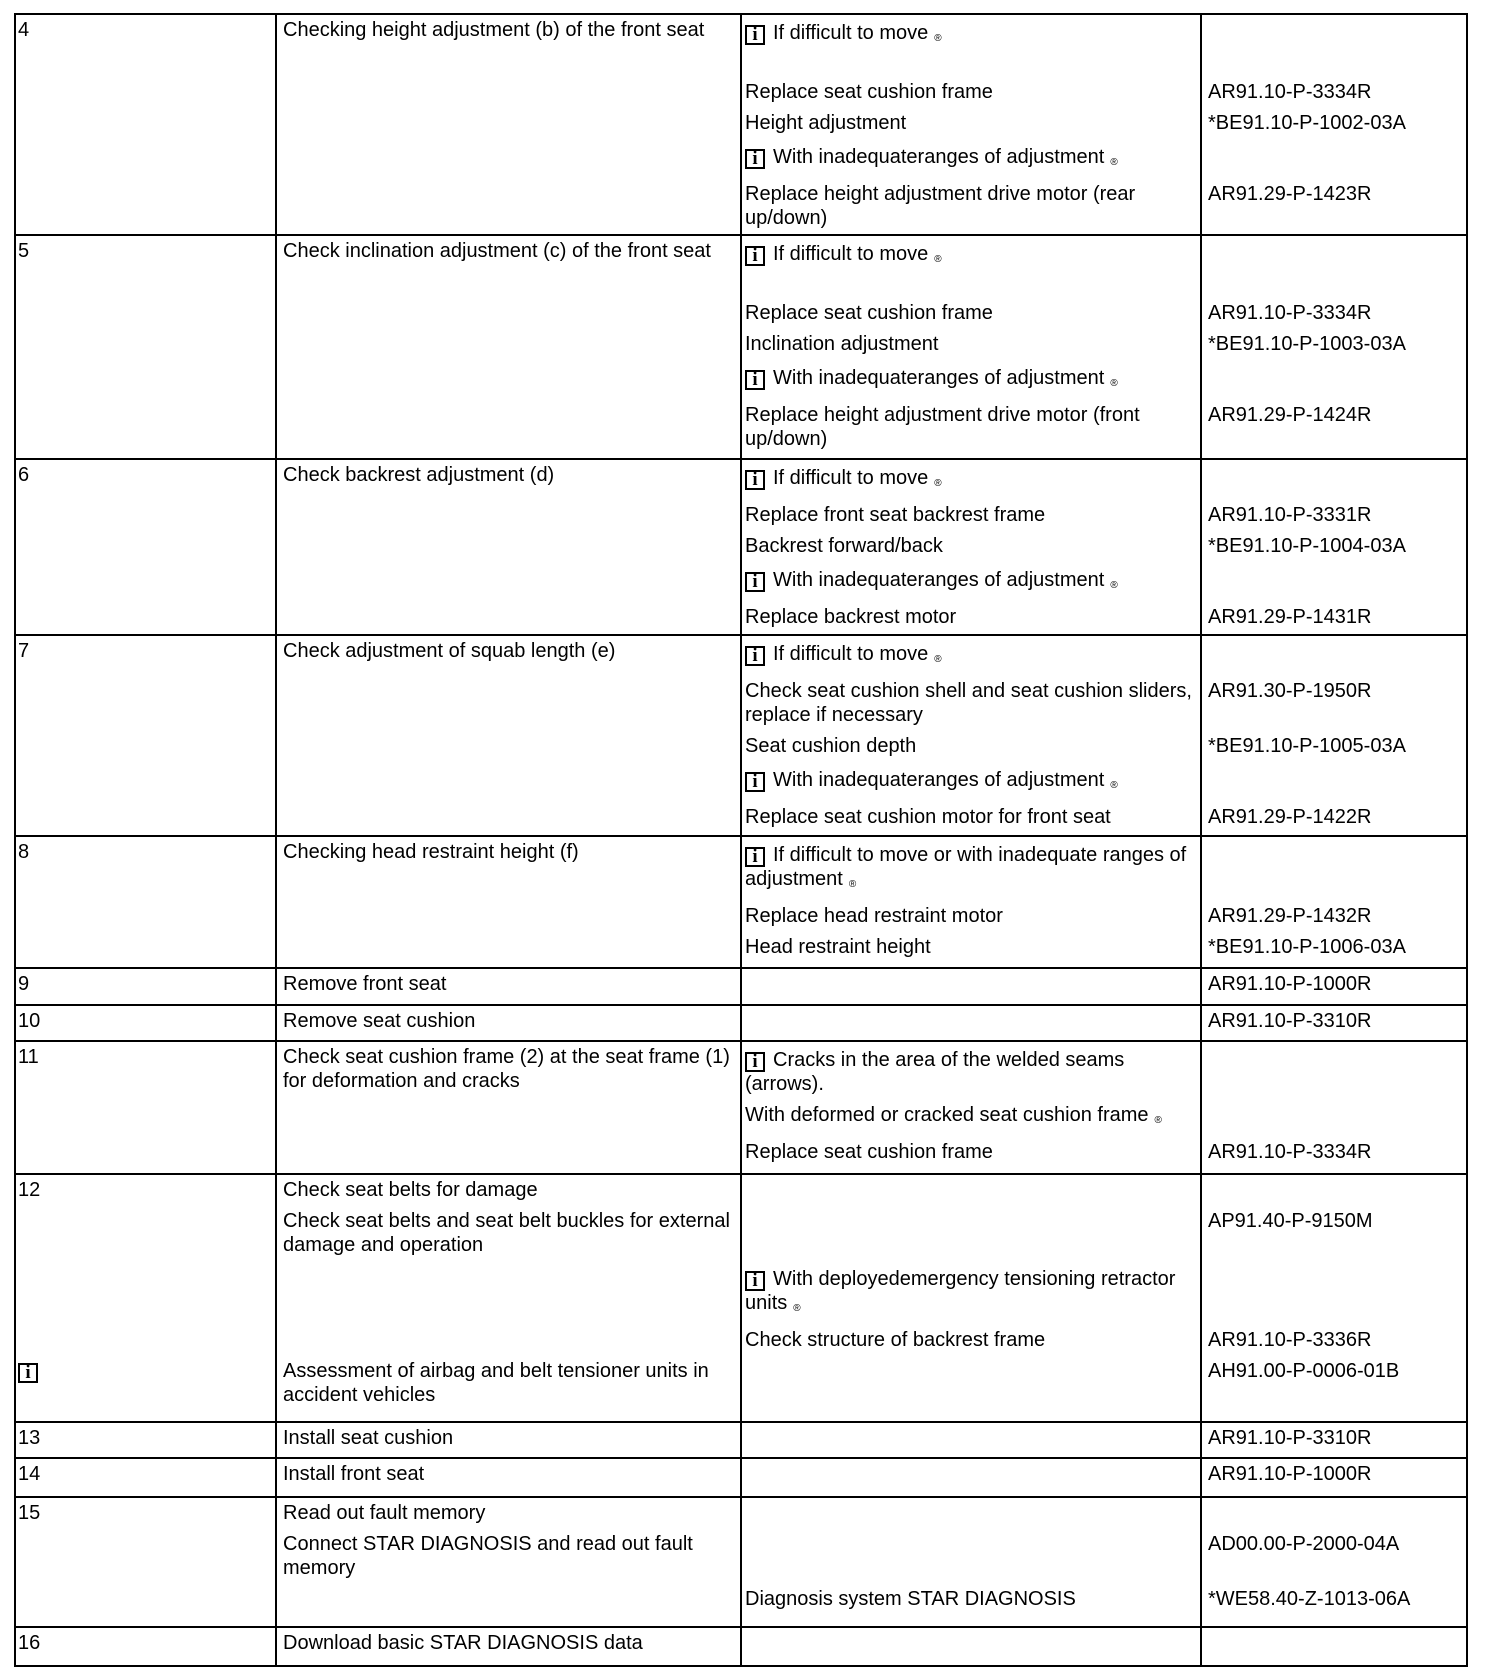 The image size is (1504, 1667). I want to click on reference-cell: AR91.30-P-1950R, so click(1335, 703).